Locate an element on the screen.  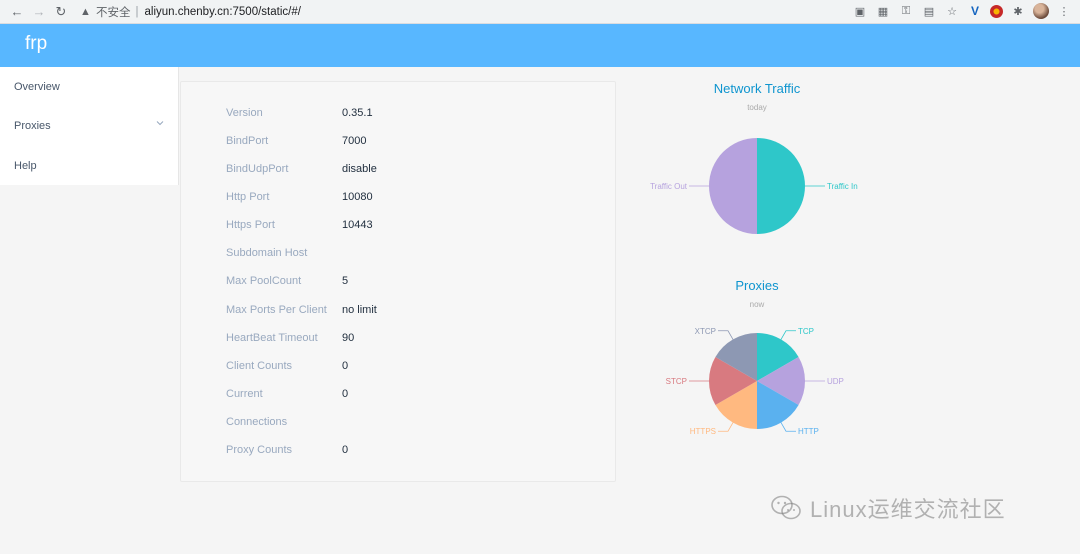
wechat-icon is located at coordinates (786, 507).